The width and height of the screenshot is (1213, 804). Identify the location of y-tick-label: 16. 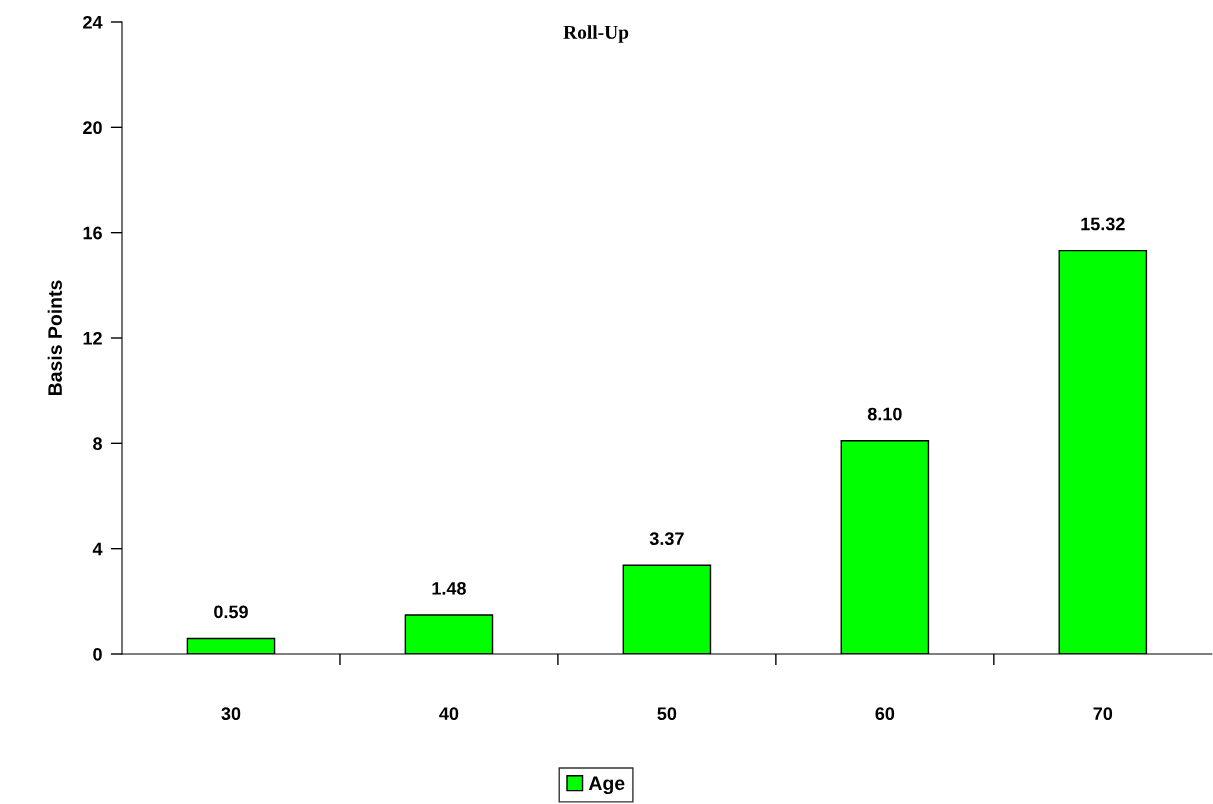
(92, 233).